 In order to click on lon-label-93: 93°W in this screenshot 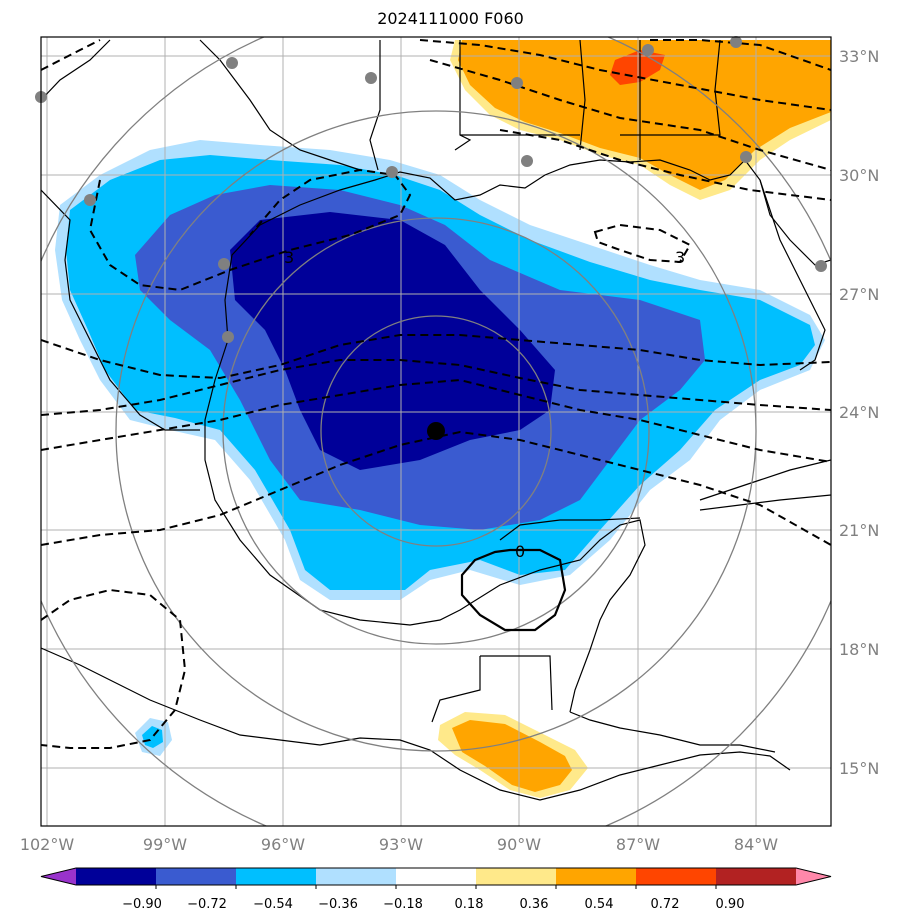, I will do `click(401, 844)`.